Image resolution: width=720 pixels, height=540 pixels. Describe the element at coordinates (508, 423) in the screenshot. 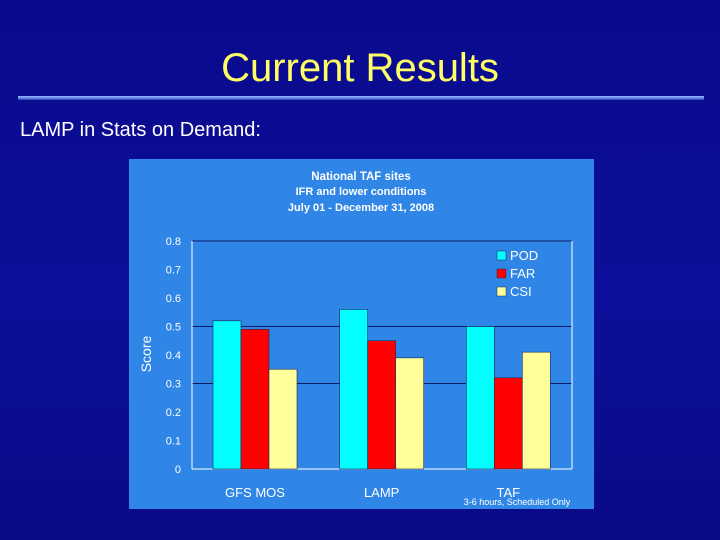

I see `bar-far-taf` at that location.